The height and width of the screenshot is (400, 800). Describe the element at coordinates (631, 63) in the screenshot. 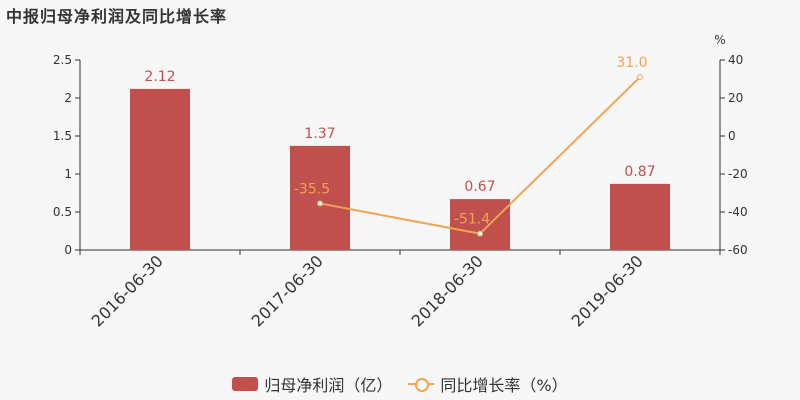

I see `line-data-label: 31.0` at that location.